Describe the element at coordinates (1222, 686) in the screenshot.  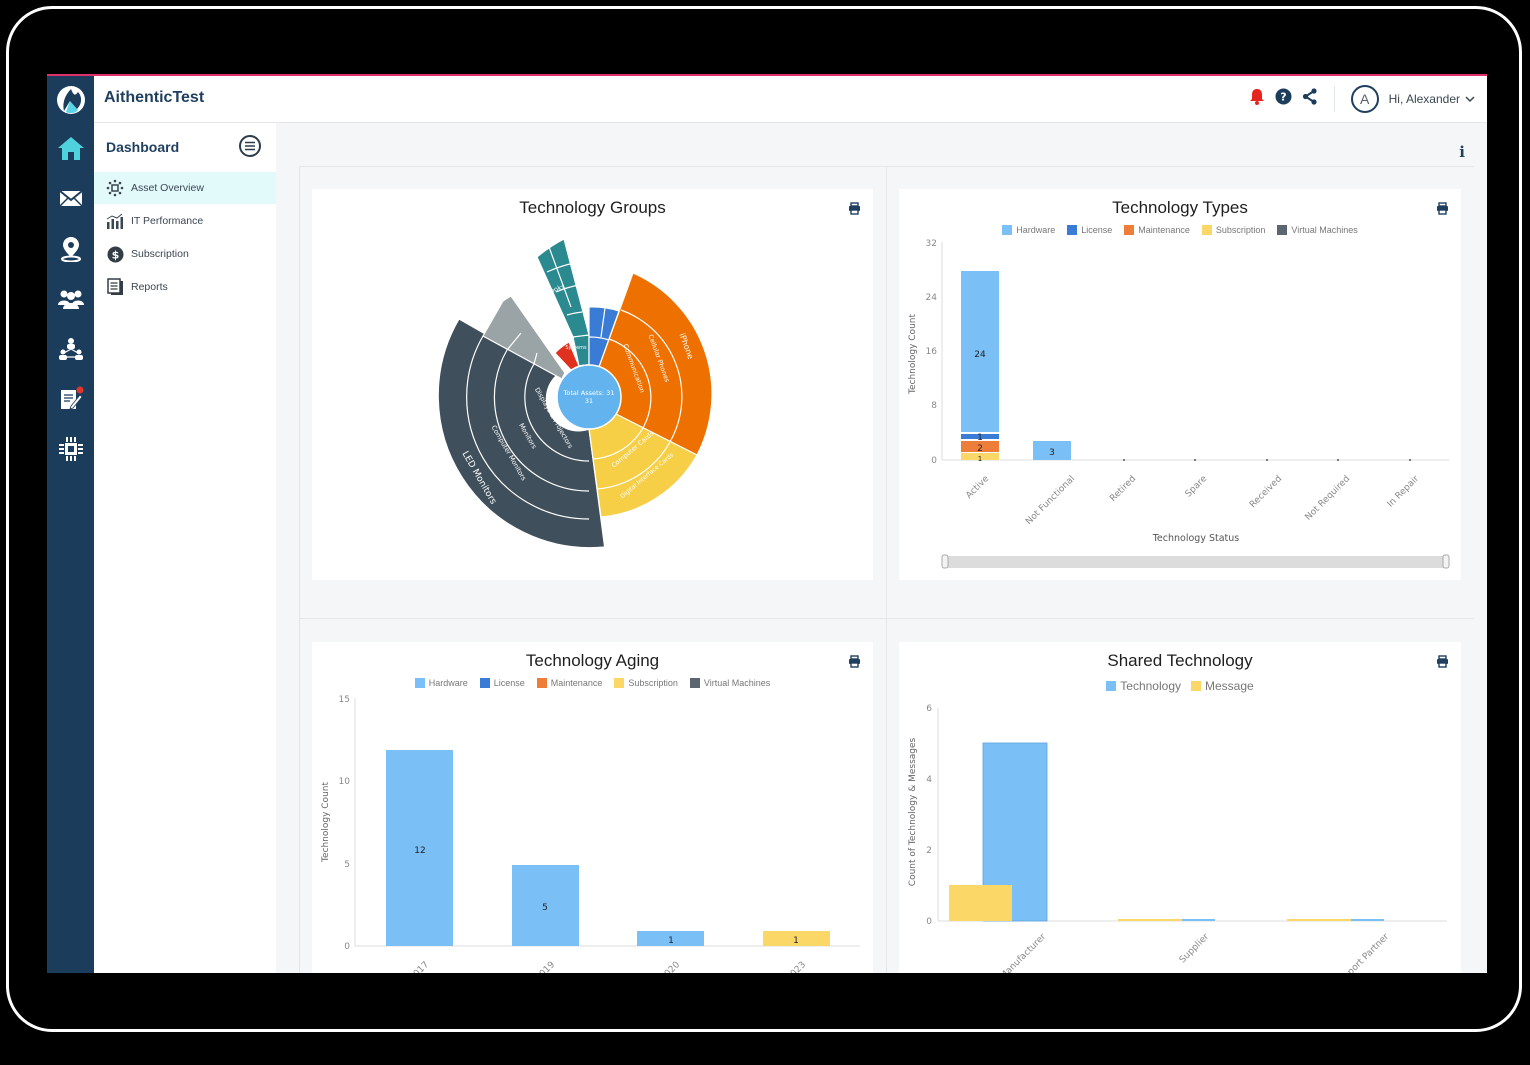
I see `legend-item: Message` at that location.